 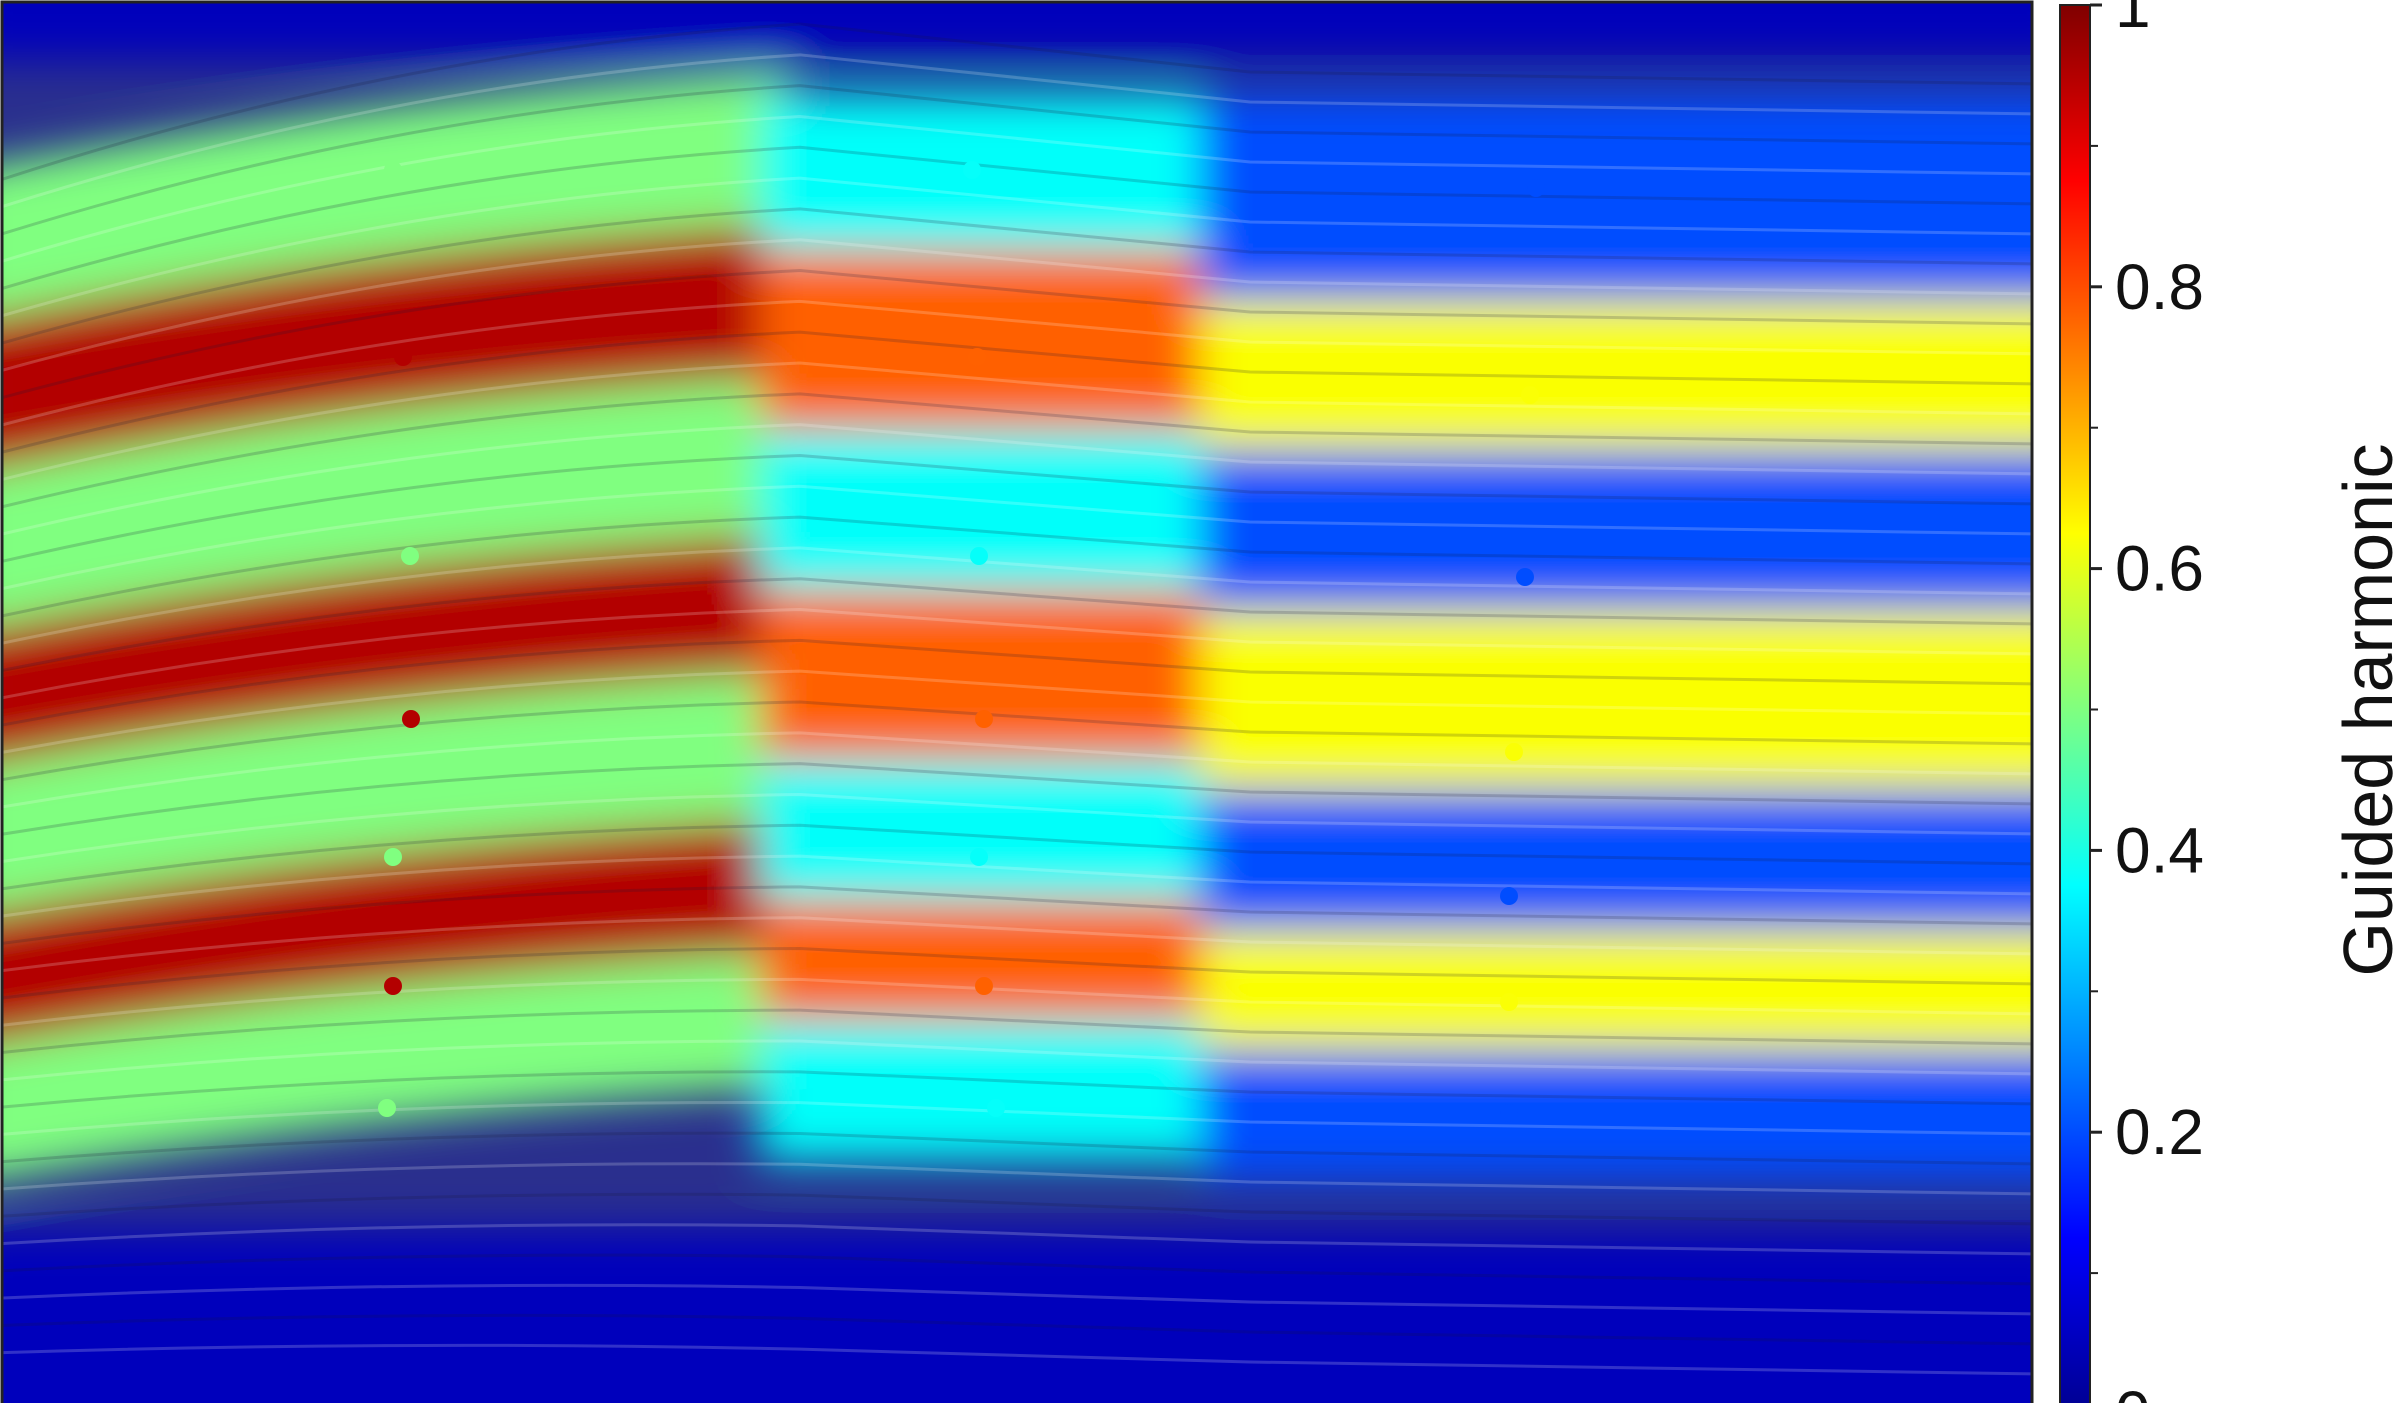 I want to click on colorbar-tick-label: 0.4, so click(x=2159, y=850).